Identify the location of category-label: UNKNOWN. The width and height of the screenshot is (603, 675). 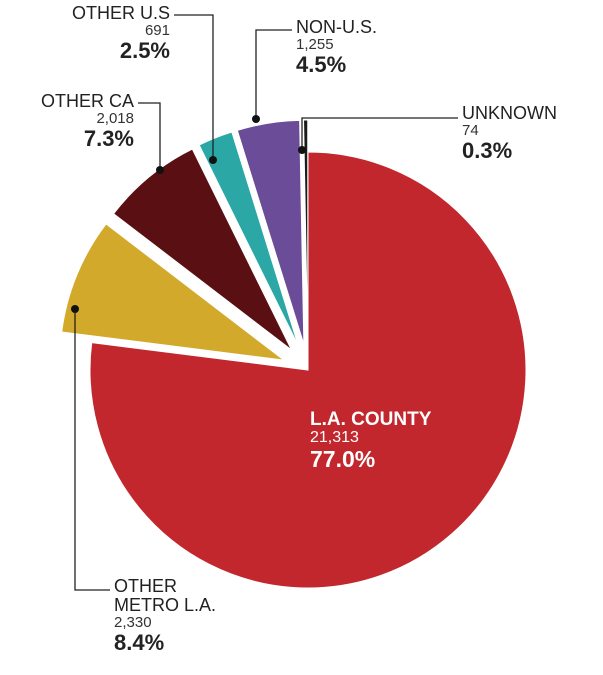
(509, 113).